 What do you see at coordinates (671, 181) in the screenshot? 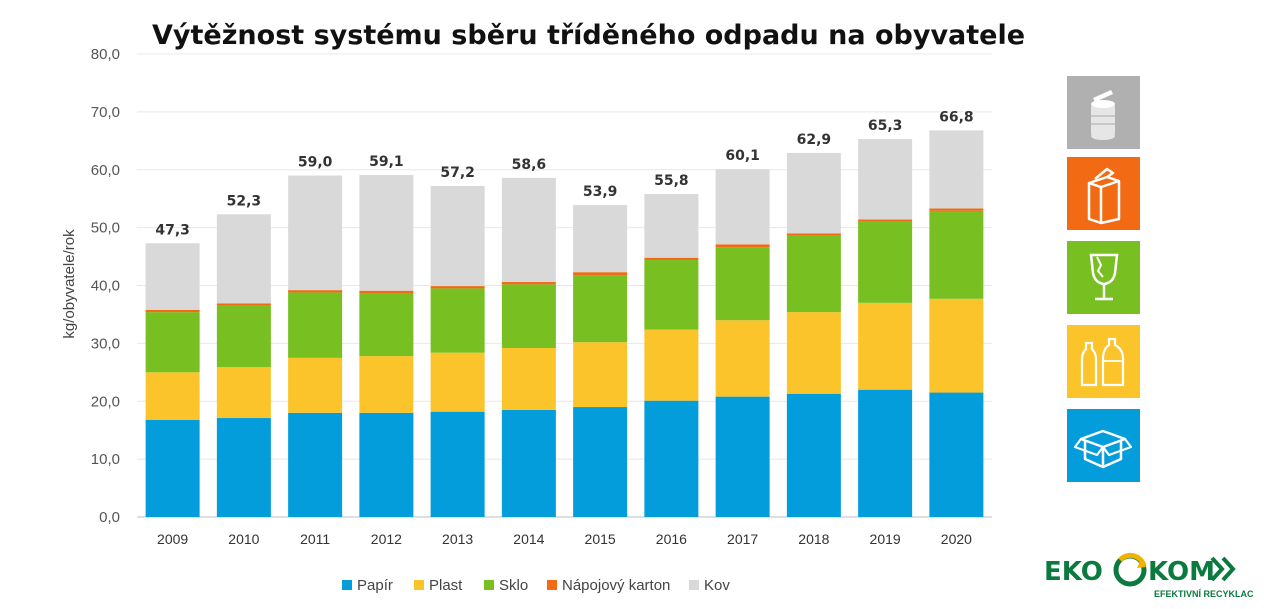
I see `total-label: 55,8` at bounding box center [671, 181].